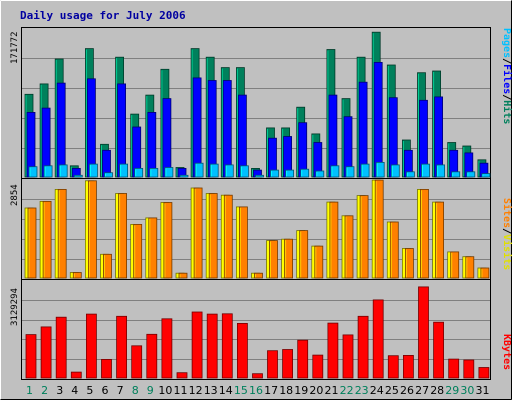 Image resolution: width=512 pixels, height=400 pixels. Describe the element at coordinates (467, 390) in the screenshot. I see `day-label-30: 30` at that location.